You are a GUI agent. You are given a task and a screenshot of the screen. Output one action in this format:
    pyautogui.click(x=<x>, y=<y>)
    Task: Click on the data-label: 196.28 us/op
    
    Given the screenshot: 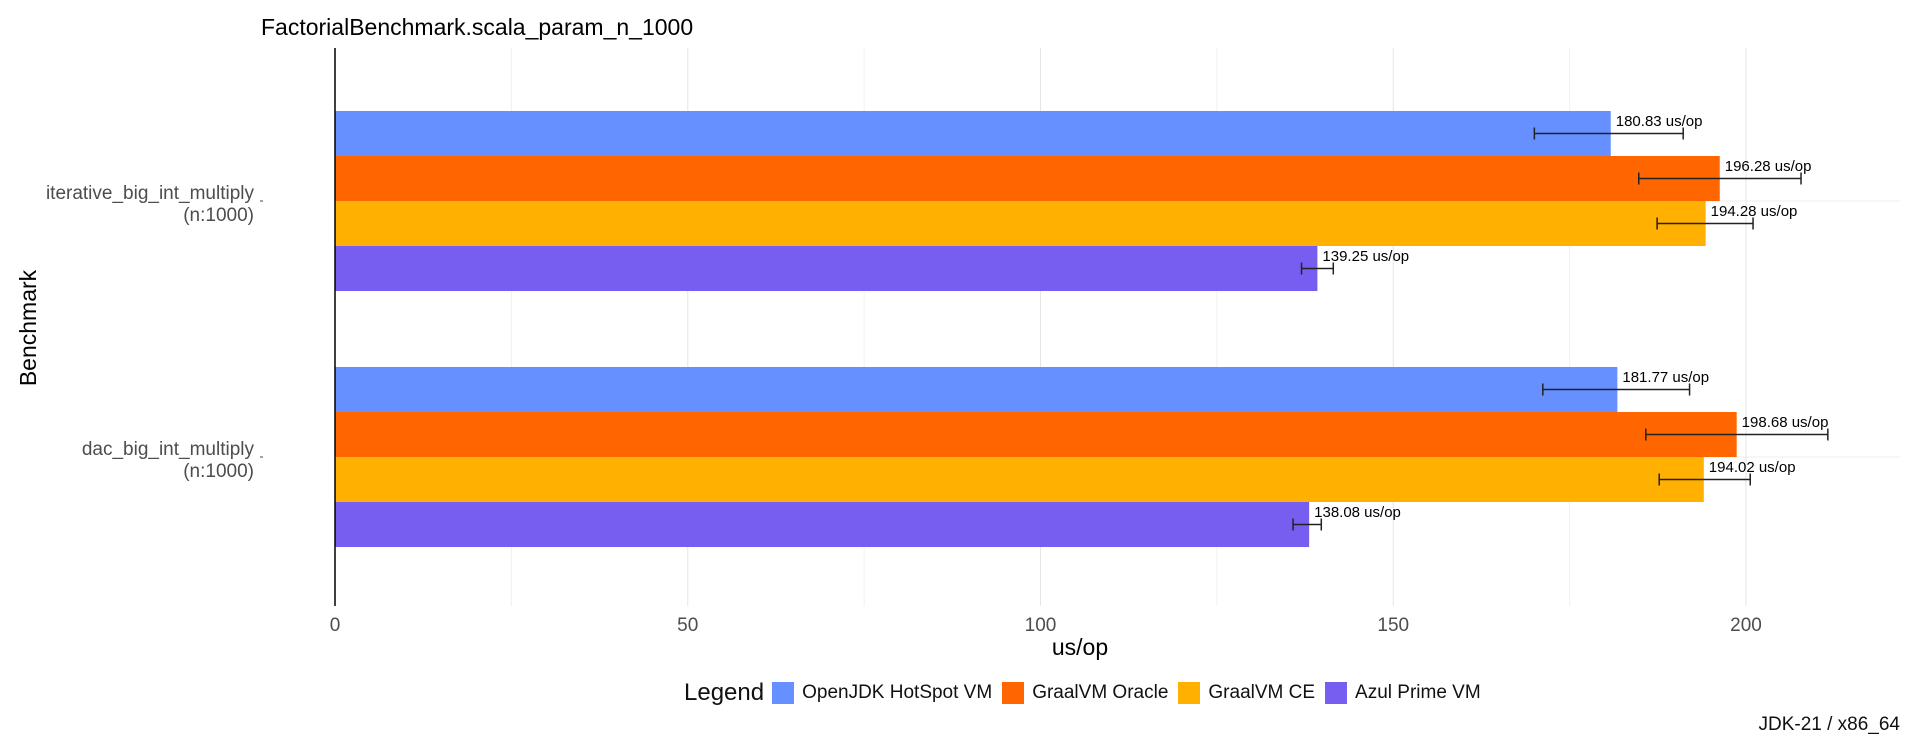 What is the action you would take?
    pyautogui.click(x=1768, y=166)
    